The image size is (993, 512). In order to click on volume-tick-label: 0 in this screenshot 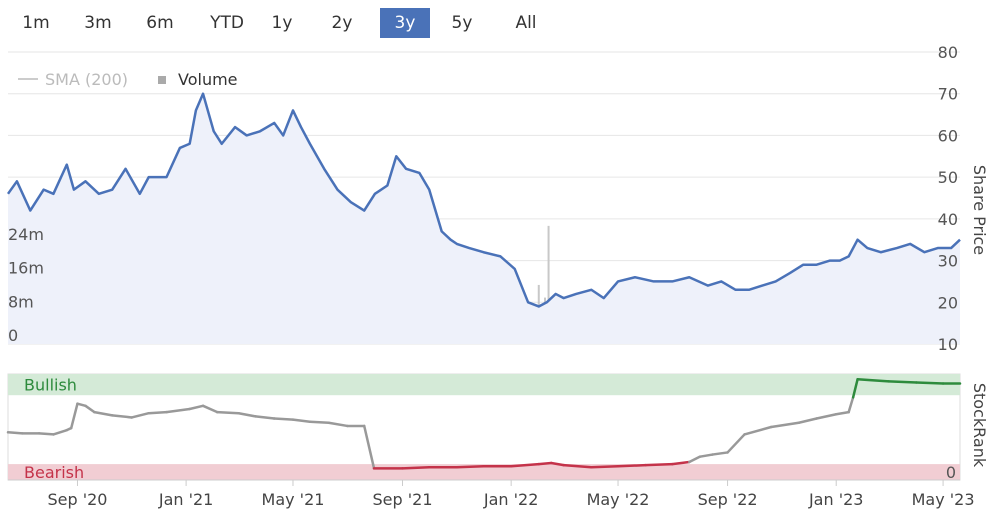, I will do `click(13, 335)`.